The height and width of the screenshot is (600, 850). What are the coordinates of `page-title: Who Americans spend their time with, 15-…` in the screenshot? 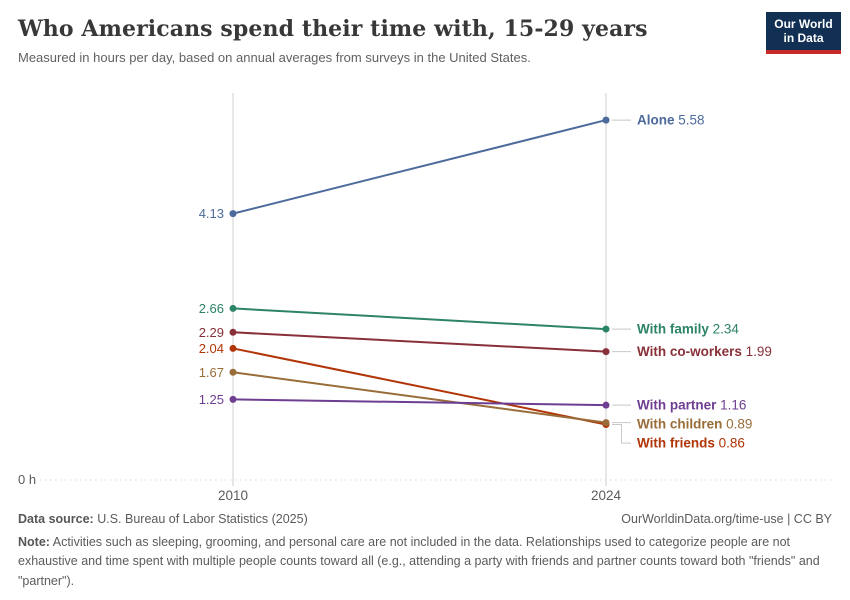 It's located at (333, 29).